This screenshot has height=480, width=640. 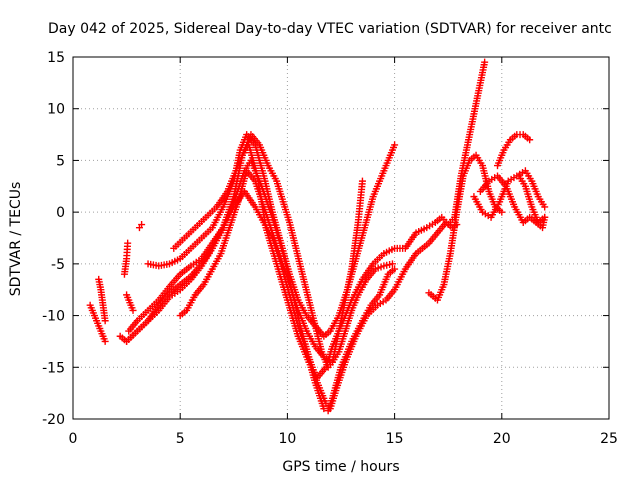 I want to click on y-tick-label: 10, so click(x=56, y=110).